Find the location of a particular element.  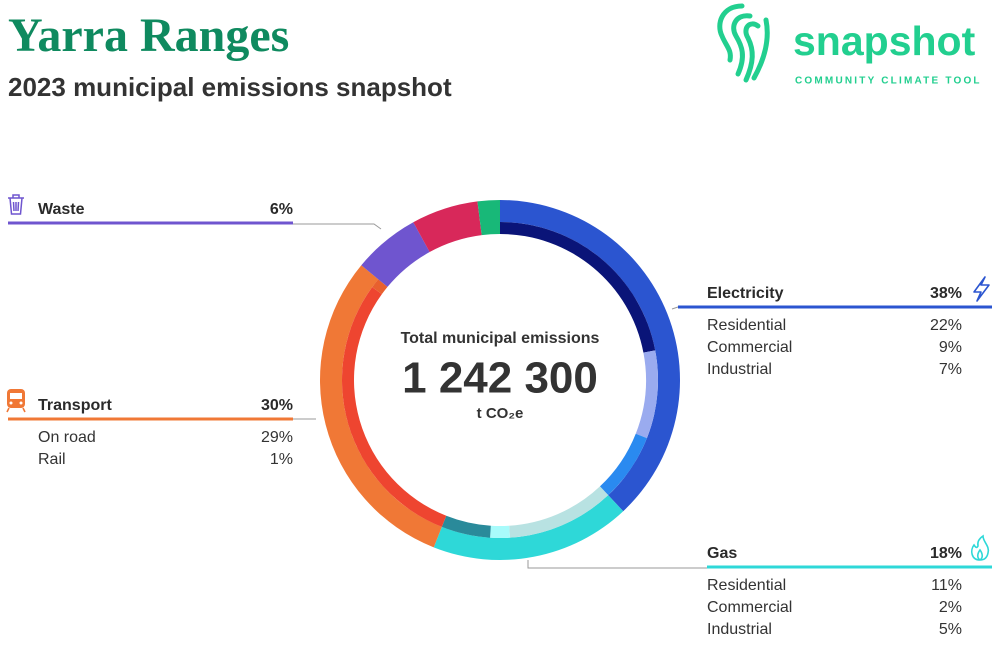

subsector-label: Rail is located at coordinates (52, 459).